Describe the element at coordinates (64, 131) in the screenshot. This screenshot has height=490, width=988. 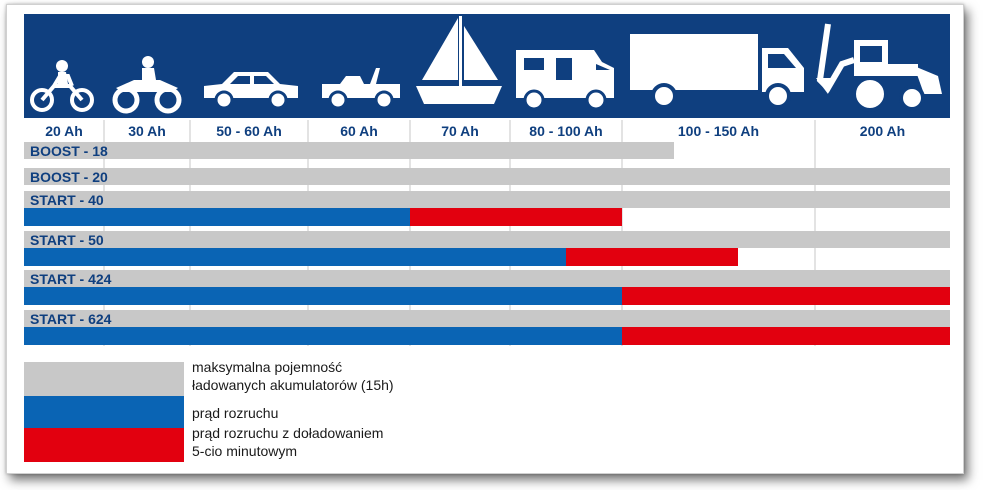
I see `capacity-tick-label: 20 Ah` at that location.